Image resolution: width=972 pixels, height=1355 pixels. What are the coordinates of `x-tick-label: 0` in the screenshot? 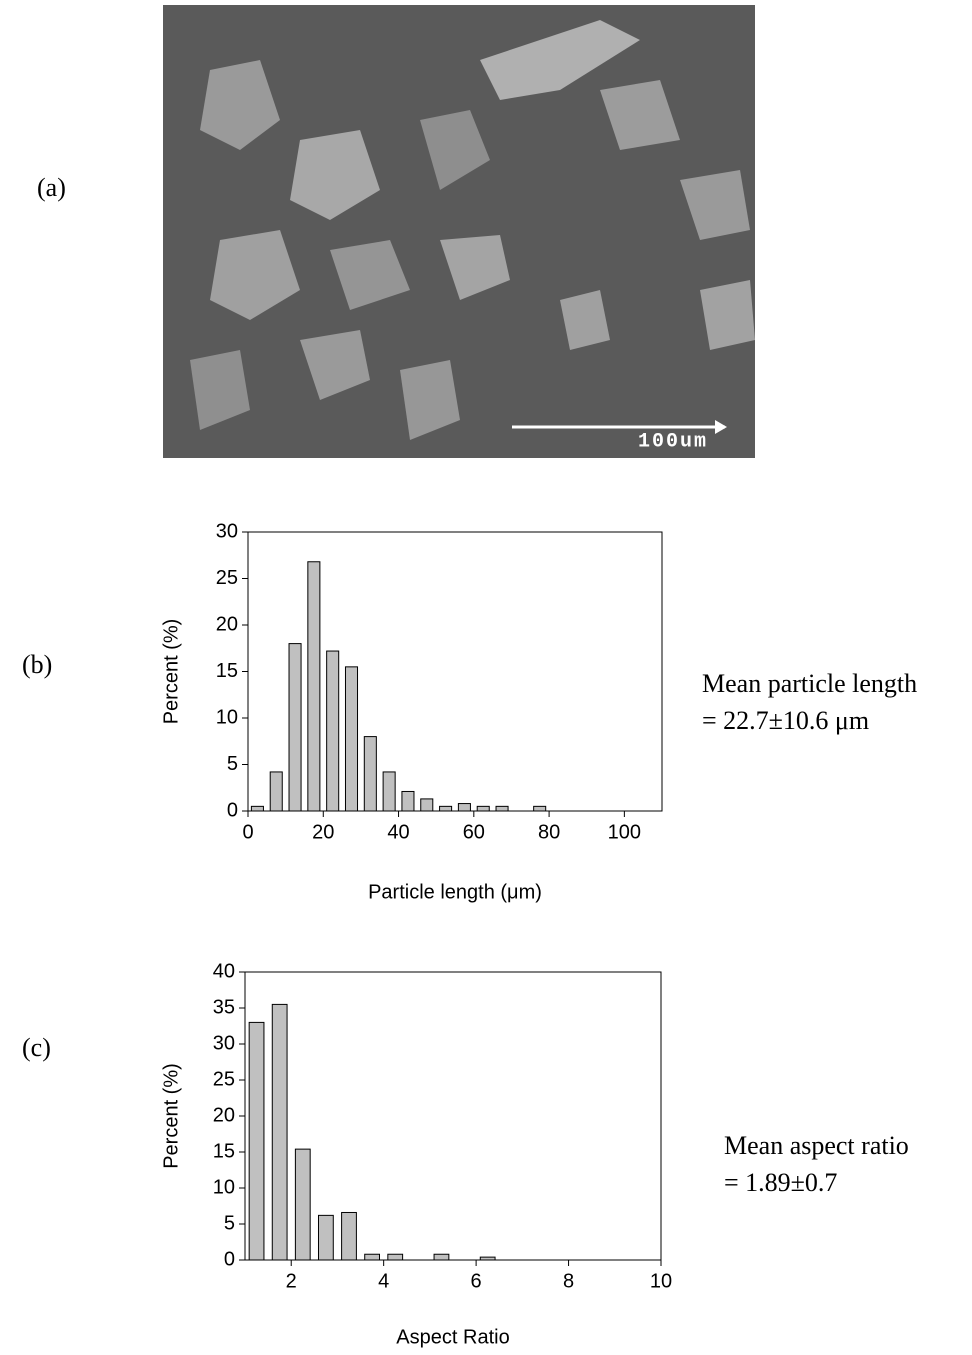 It's located at (247, 832).